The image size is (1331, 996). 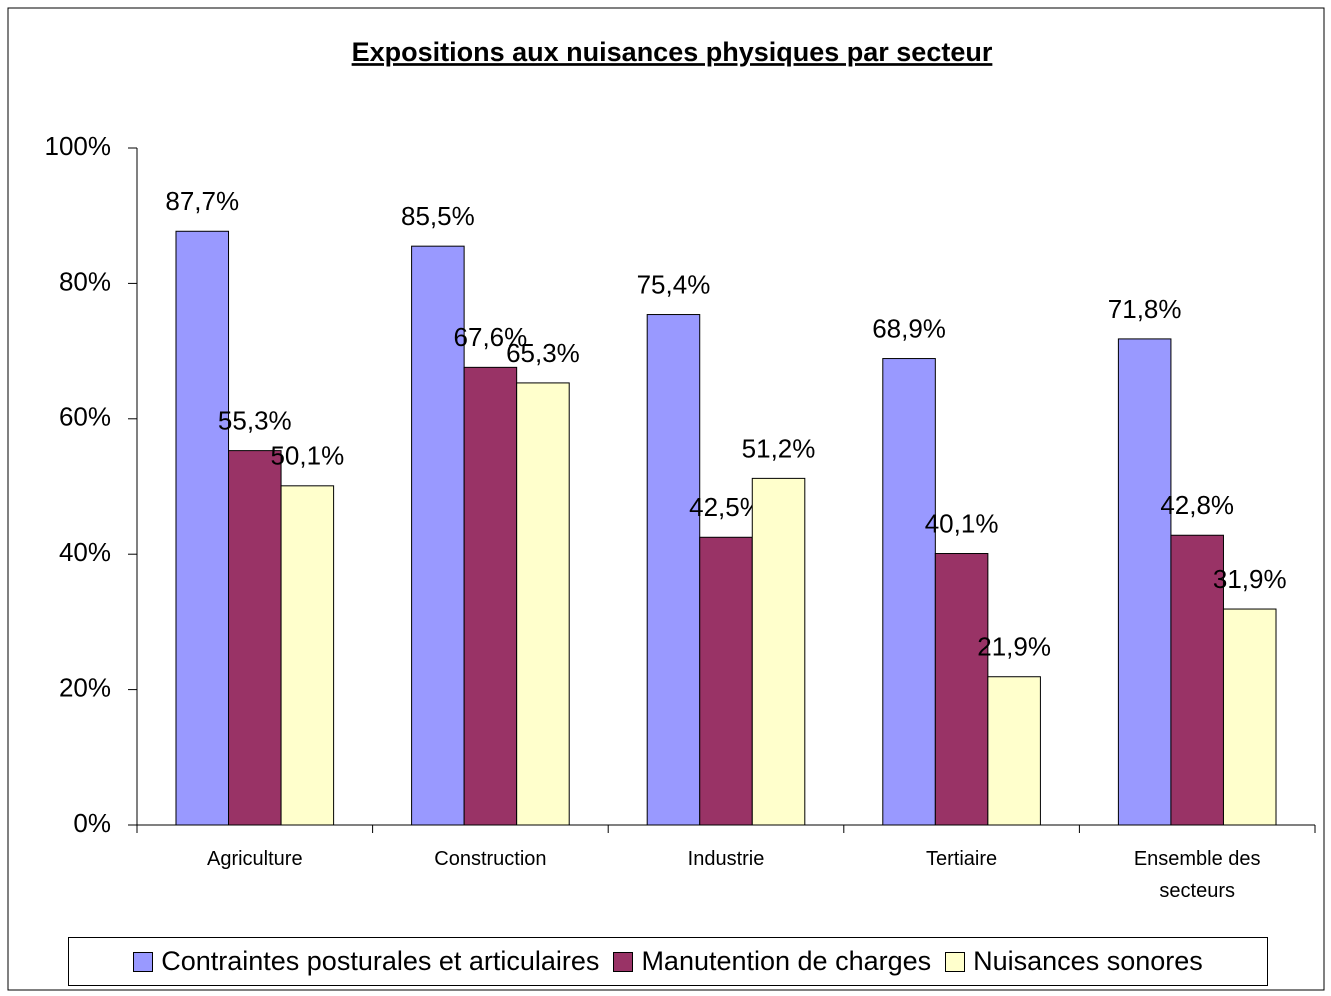 I want to click on y-tick-label: 20%, so click(x=85, y=687).